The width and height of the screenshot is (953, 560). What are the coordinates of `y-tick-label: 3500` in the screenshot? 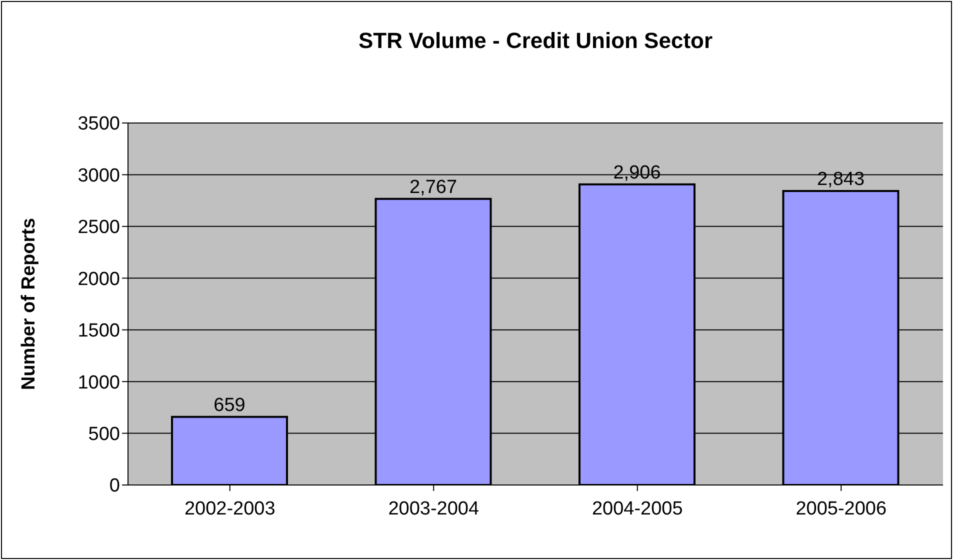 It's located at (99, 124).